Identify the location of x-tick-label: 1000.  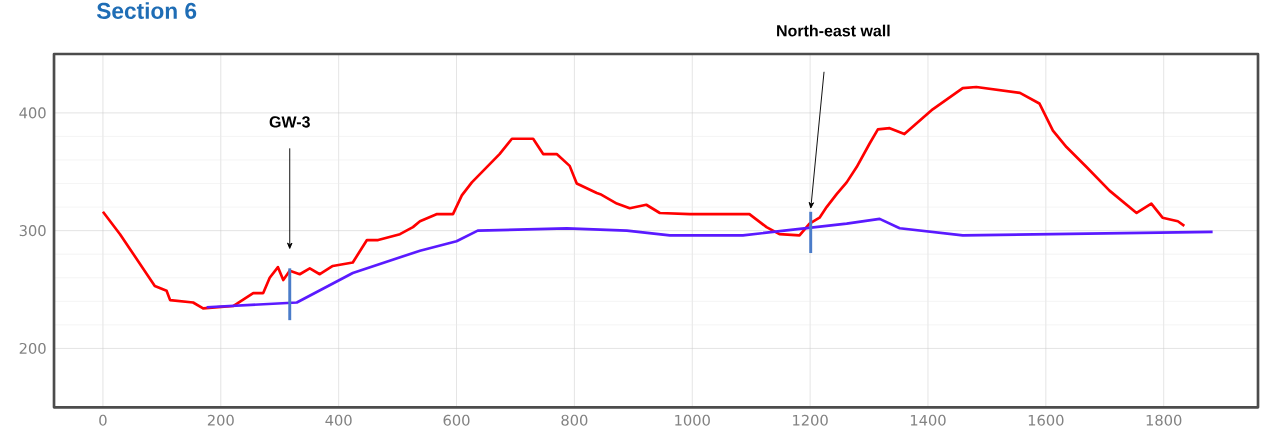
(692, 420).